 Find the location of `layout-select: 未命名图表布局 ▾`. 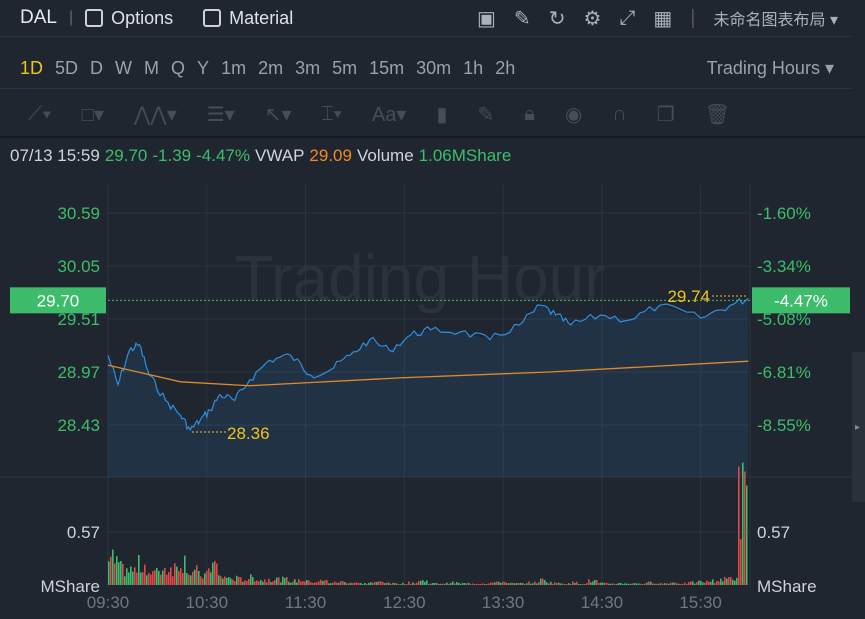

layout-select: 未命名图表布局 ▾ is located at coordinates (776, 20).